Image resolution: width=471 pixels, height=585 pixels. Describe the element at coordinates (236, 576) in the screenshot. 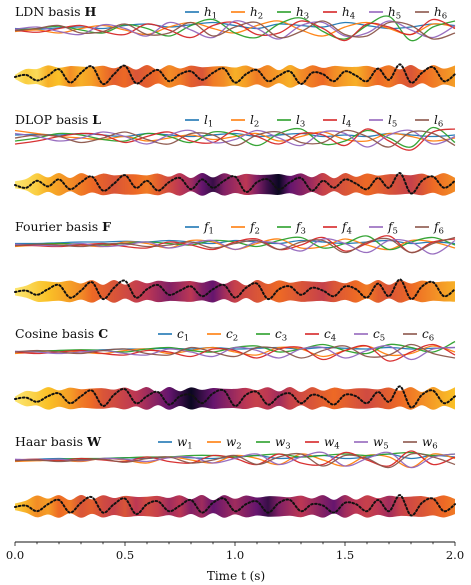

I see `x-axis-label: Time t (s)` at that location.